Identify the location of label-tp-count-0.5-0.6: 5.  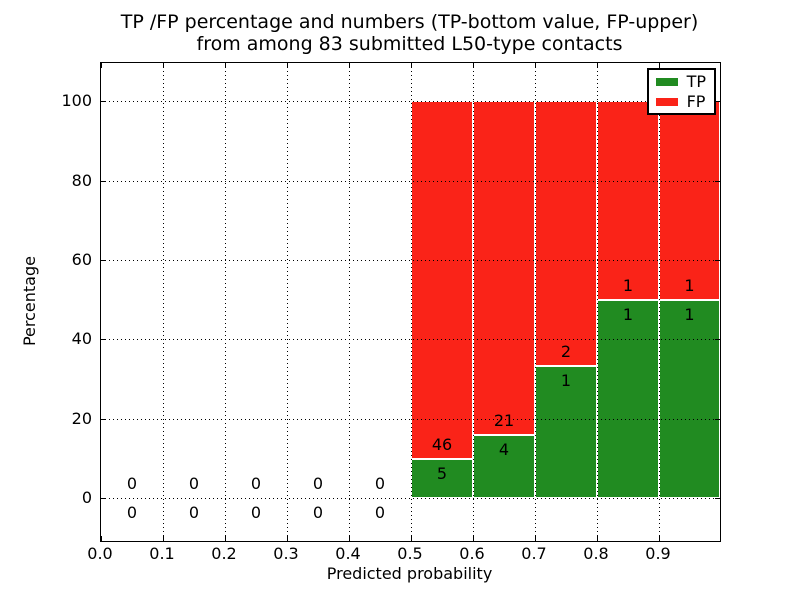
(442, 474).